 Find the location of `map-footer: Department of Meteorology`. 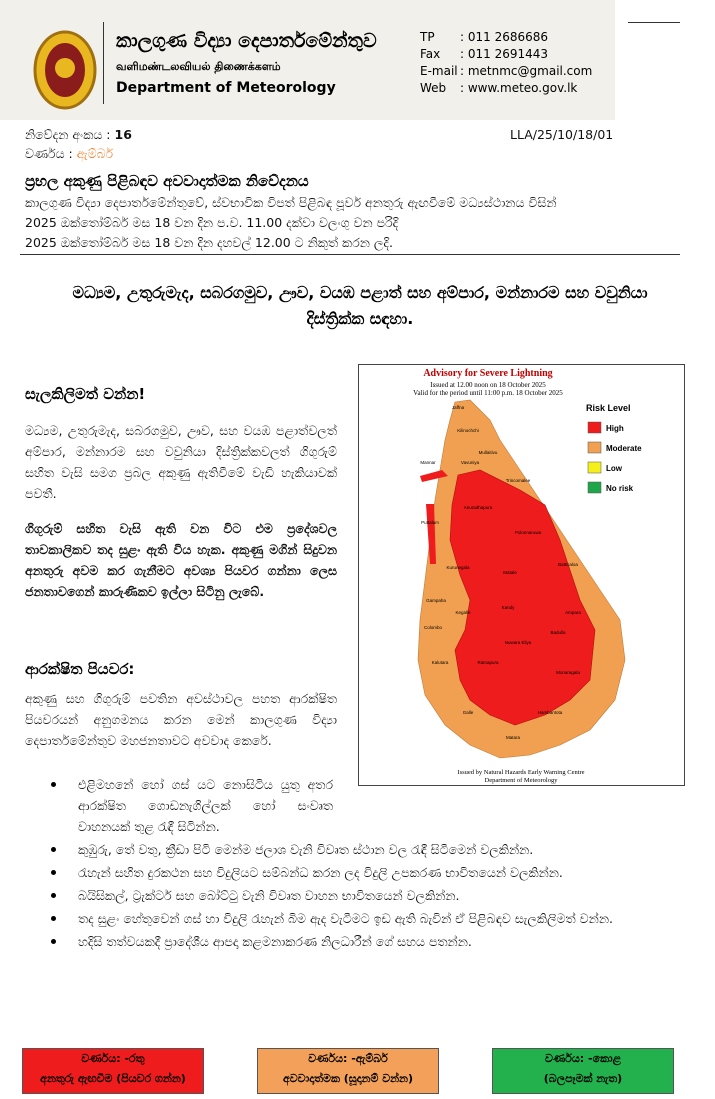

map-footer: Department of Meteorology is located at coordinates (522, 780).